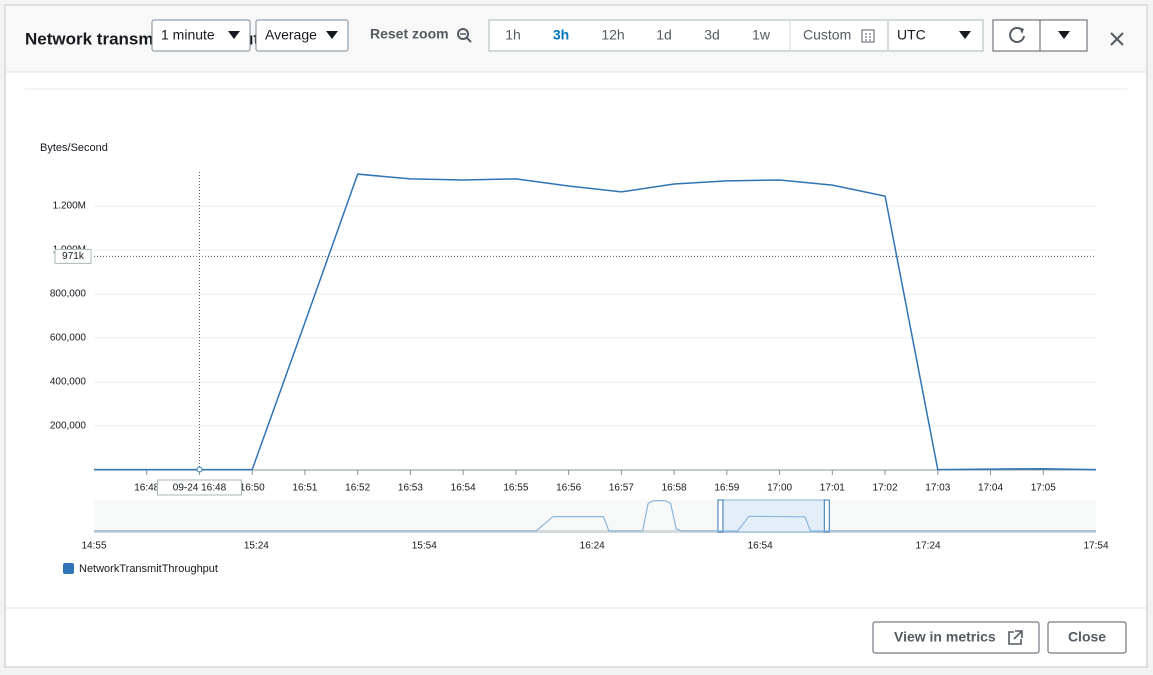  What do you see at coordinates (93, 546) in the screenshot?
I see `overview-tick-label: 14:55` at bounding box center [93, 546].